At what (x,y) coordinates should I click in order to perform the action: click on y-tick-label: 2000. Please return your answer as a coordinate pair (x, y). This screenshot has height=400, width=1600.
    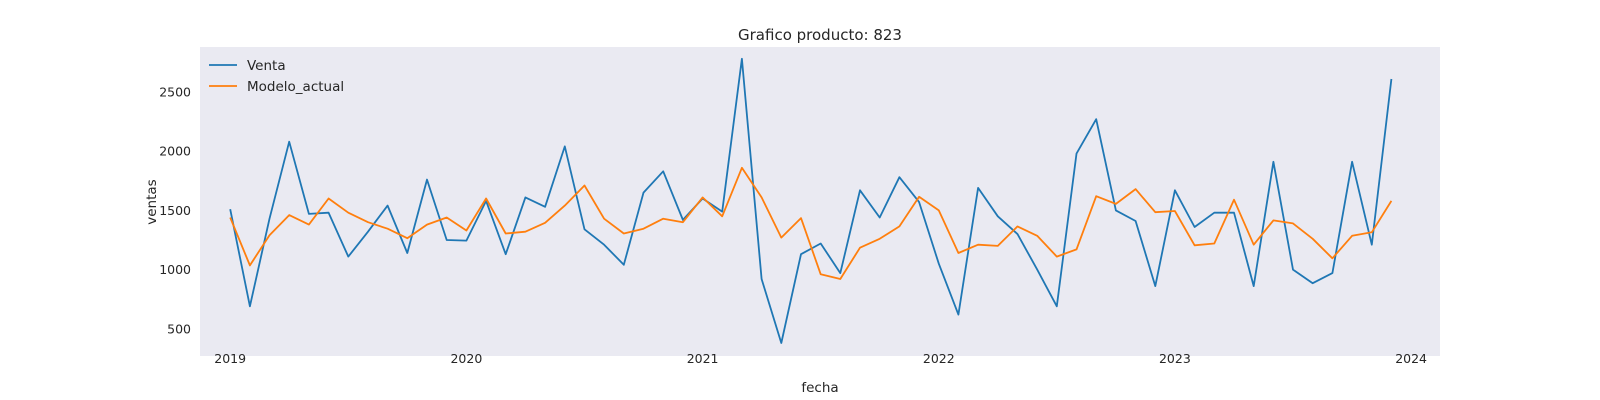
    Looking at the image, I should click on (175, 151).